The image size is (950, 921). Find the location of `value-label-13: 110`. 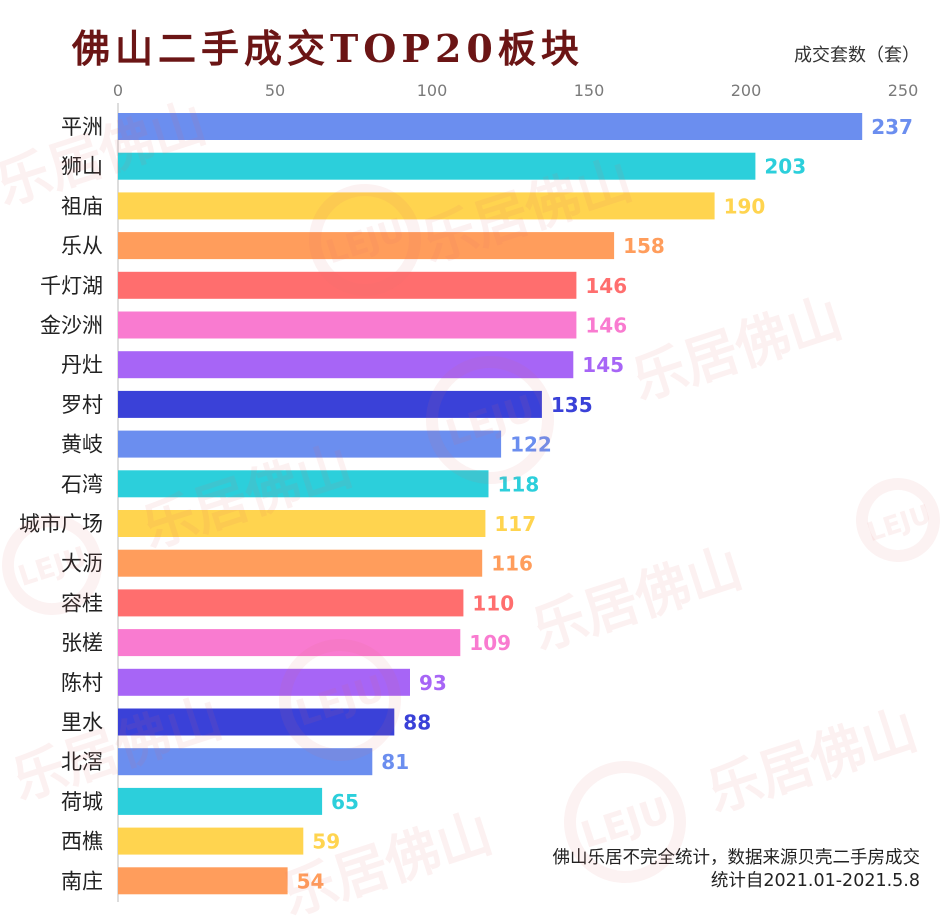

value-label-13: 110 is located at coordinates (493, 603).